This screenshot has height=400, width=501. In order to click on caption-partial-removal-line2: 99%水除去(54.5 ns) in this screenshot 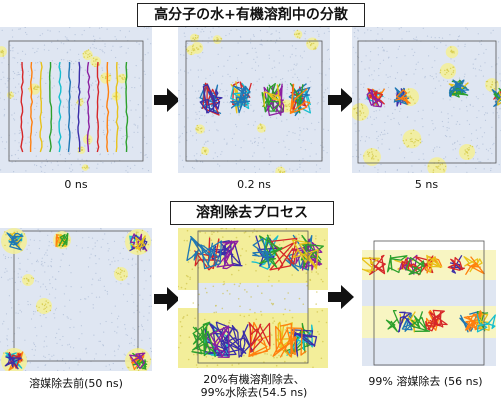, I will do `click(254, 392)`.